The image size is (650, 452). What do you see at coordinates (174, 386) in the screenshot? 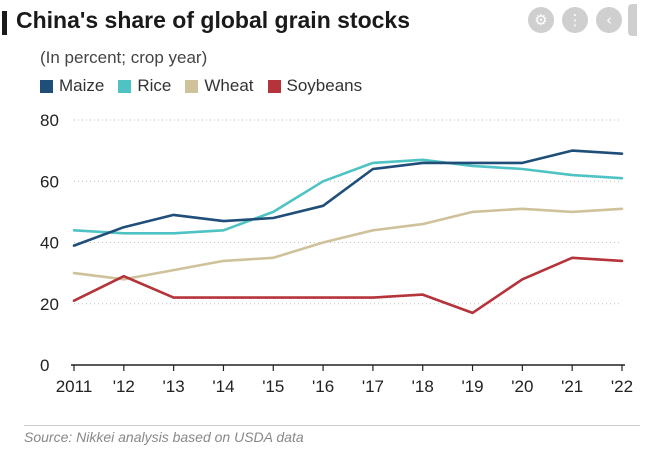
I see `x-tick-label: '13` at bounding box center [174, 386].